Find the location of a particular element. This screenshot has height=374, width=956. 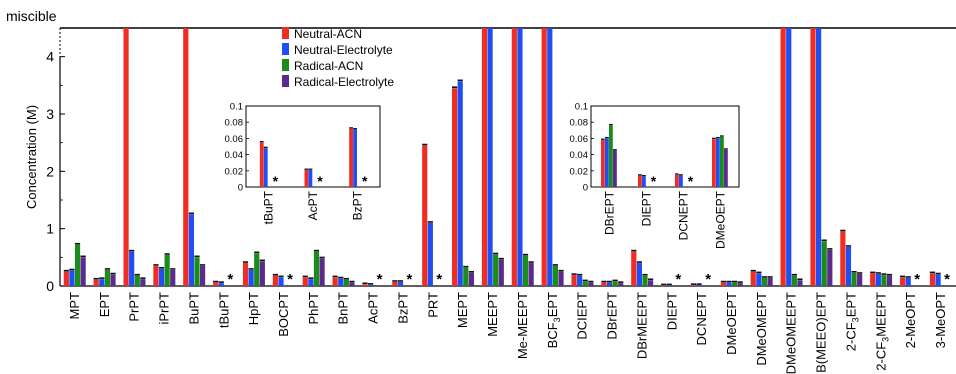

bar-PrPT-Neutral-Electrolyte is located at coordinates (132, 268).